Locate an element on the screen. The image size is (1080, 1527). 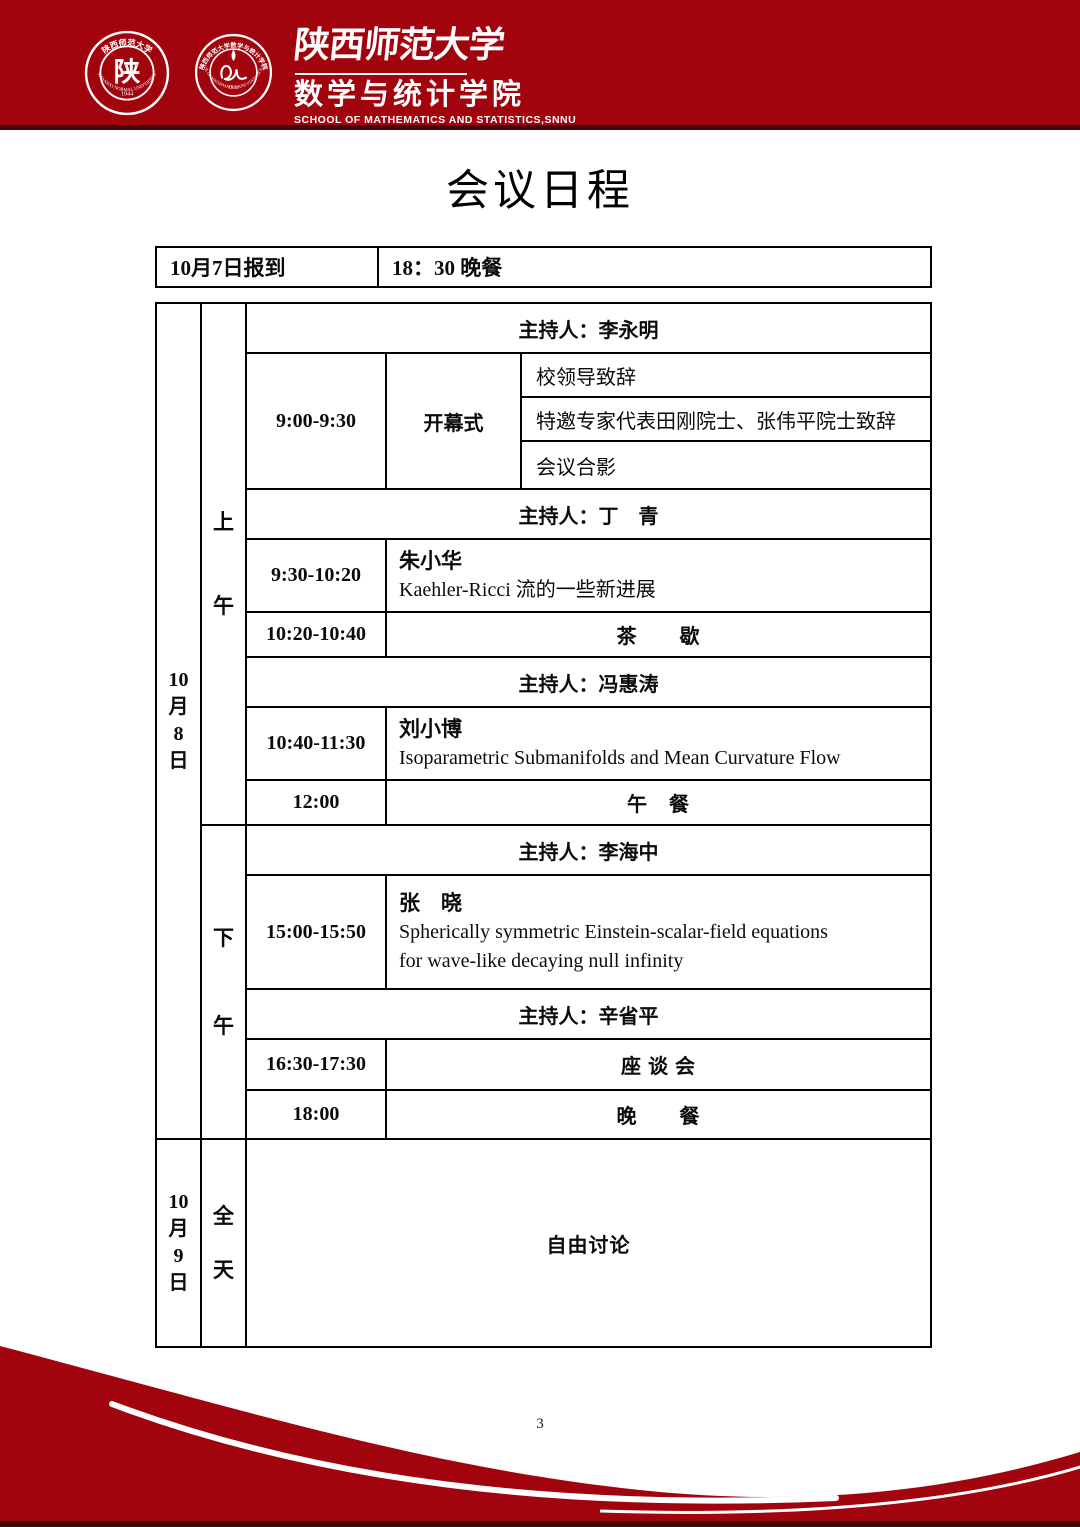
table-row: 16:30-17:30 座 谈 会 is located at coordinates (544, 1064).